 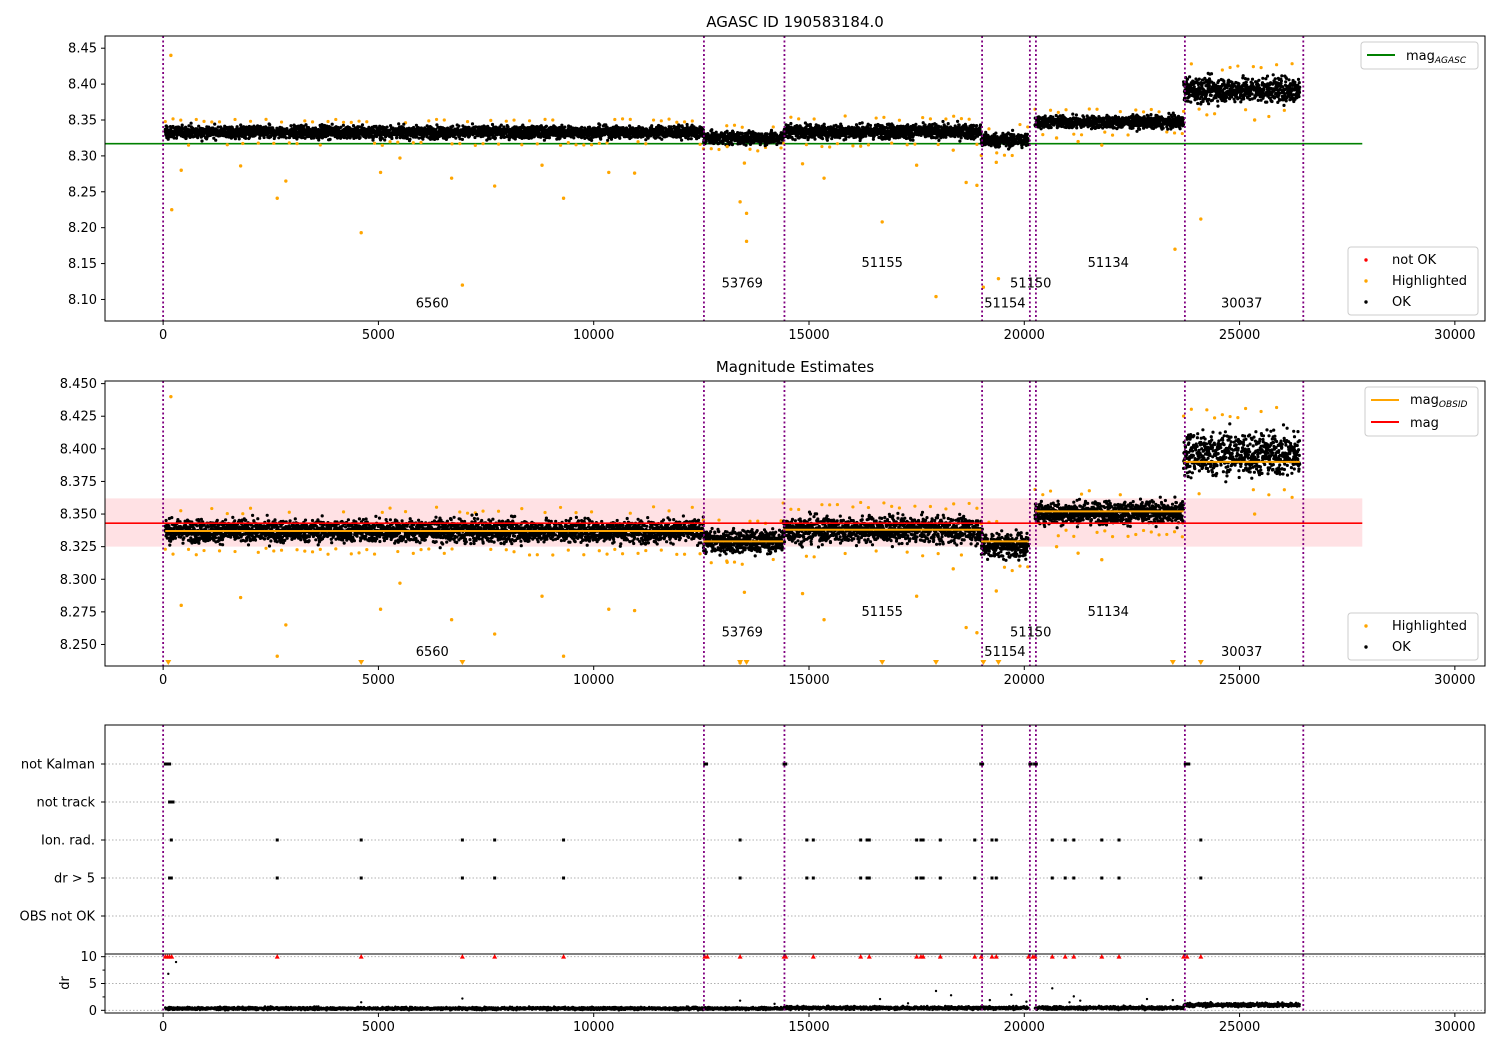 What do you see at coordinates (683, 821) in the screenshot?
I see `flag-points` at bounding box center [683, 821].